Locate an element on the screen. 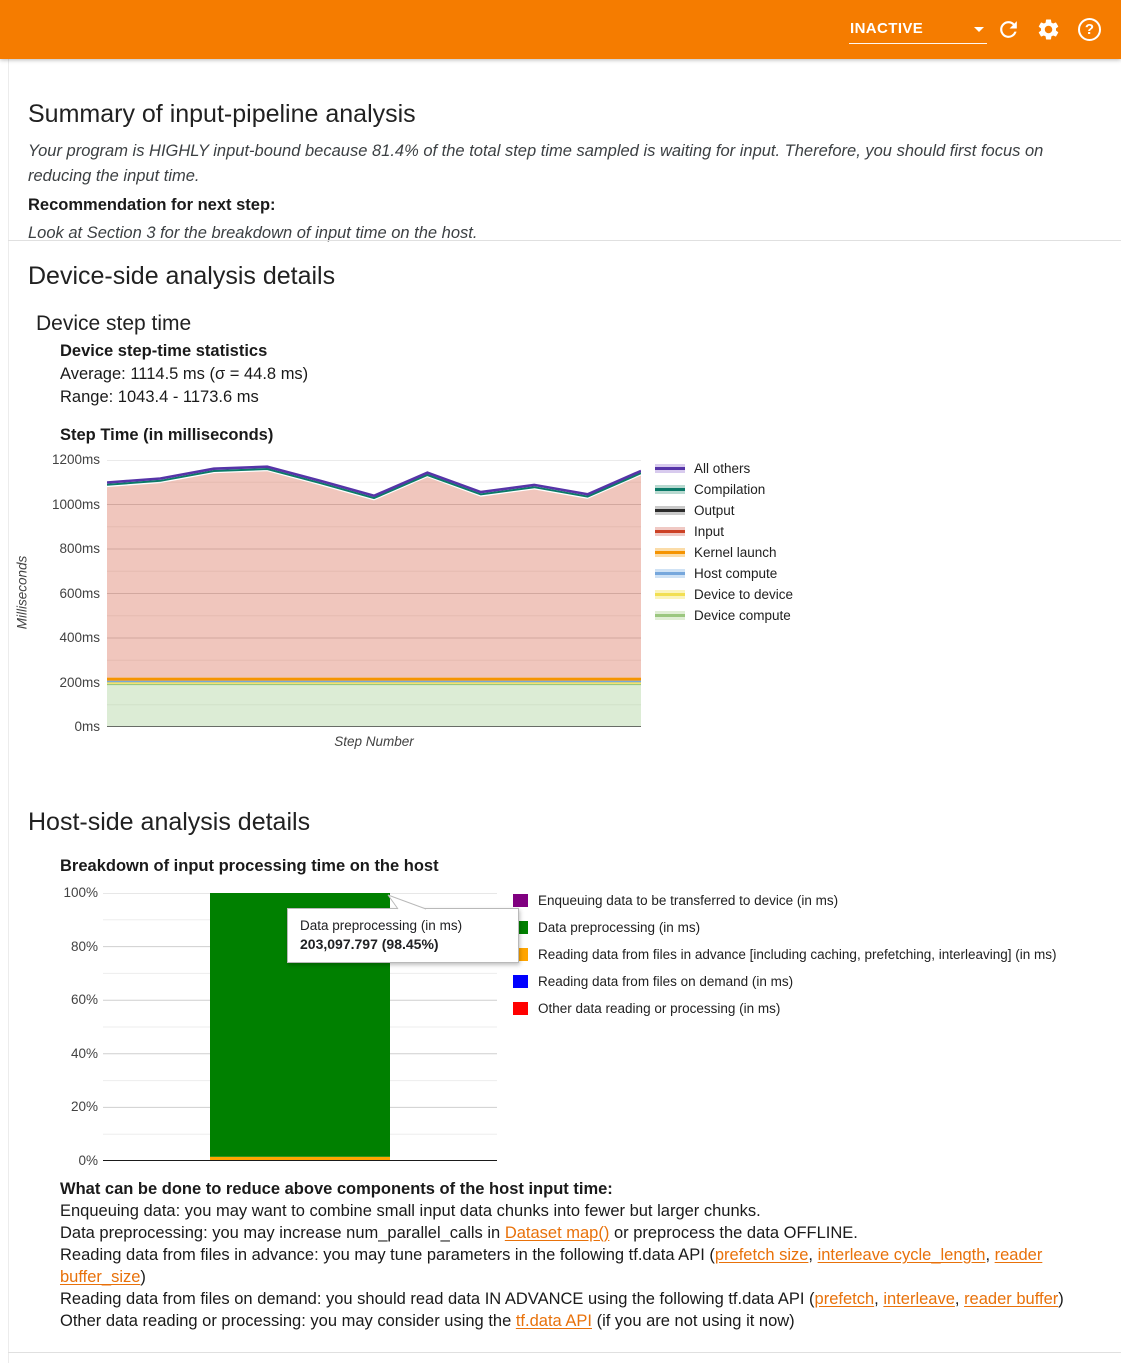 Image resolution: width=1121 pixels, height=1363 pixels. advice-text: or preprocess the data OFFLINE. is located at coordinates (733, 1233).